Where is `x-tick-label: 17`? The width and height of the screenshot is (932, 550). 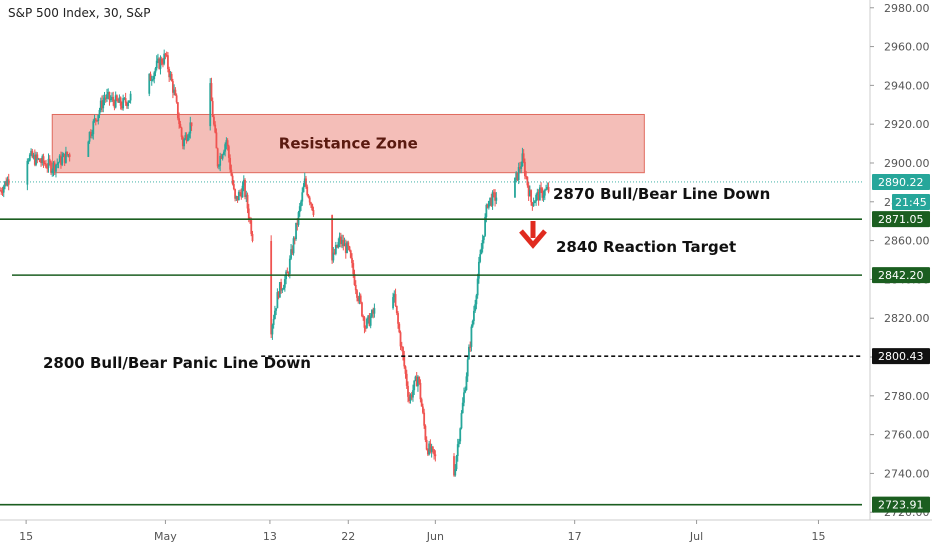
x-tick-label: 17 is located at coordinates (575, 536).